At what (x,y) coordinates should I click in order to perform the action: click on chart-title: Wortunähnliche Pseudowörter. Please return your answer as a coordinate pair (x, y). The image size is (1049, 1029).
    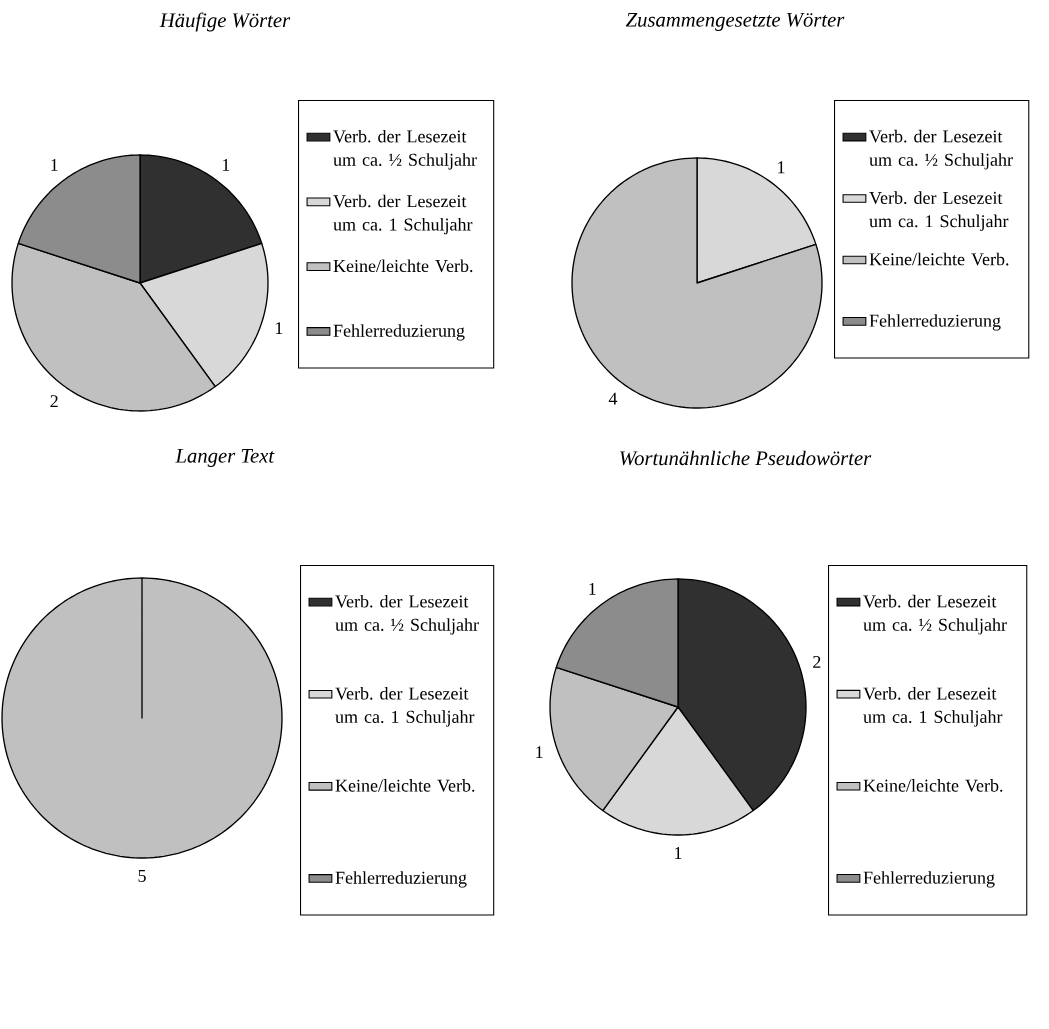
    Looking at the image, I should click on (746, 458).